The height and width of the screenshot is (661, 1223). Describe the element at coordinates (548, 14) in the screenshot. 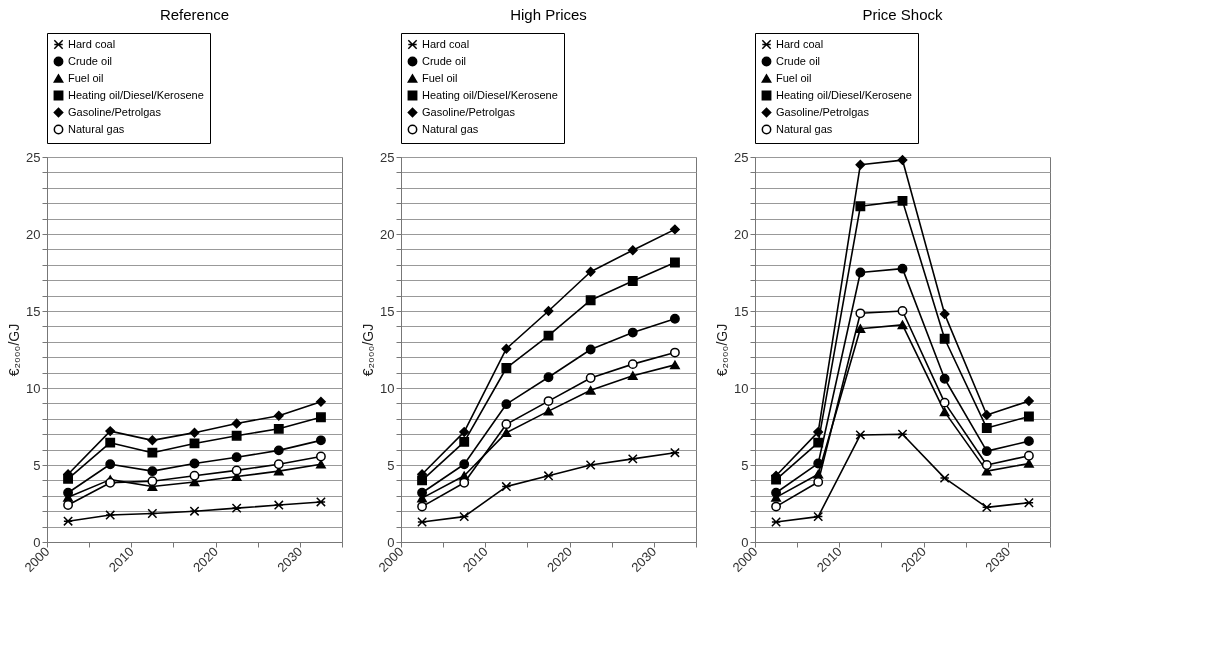

I see `chart-title: High Prices` at that location.